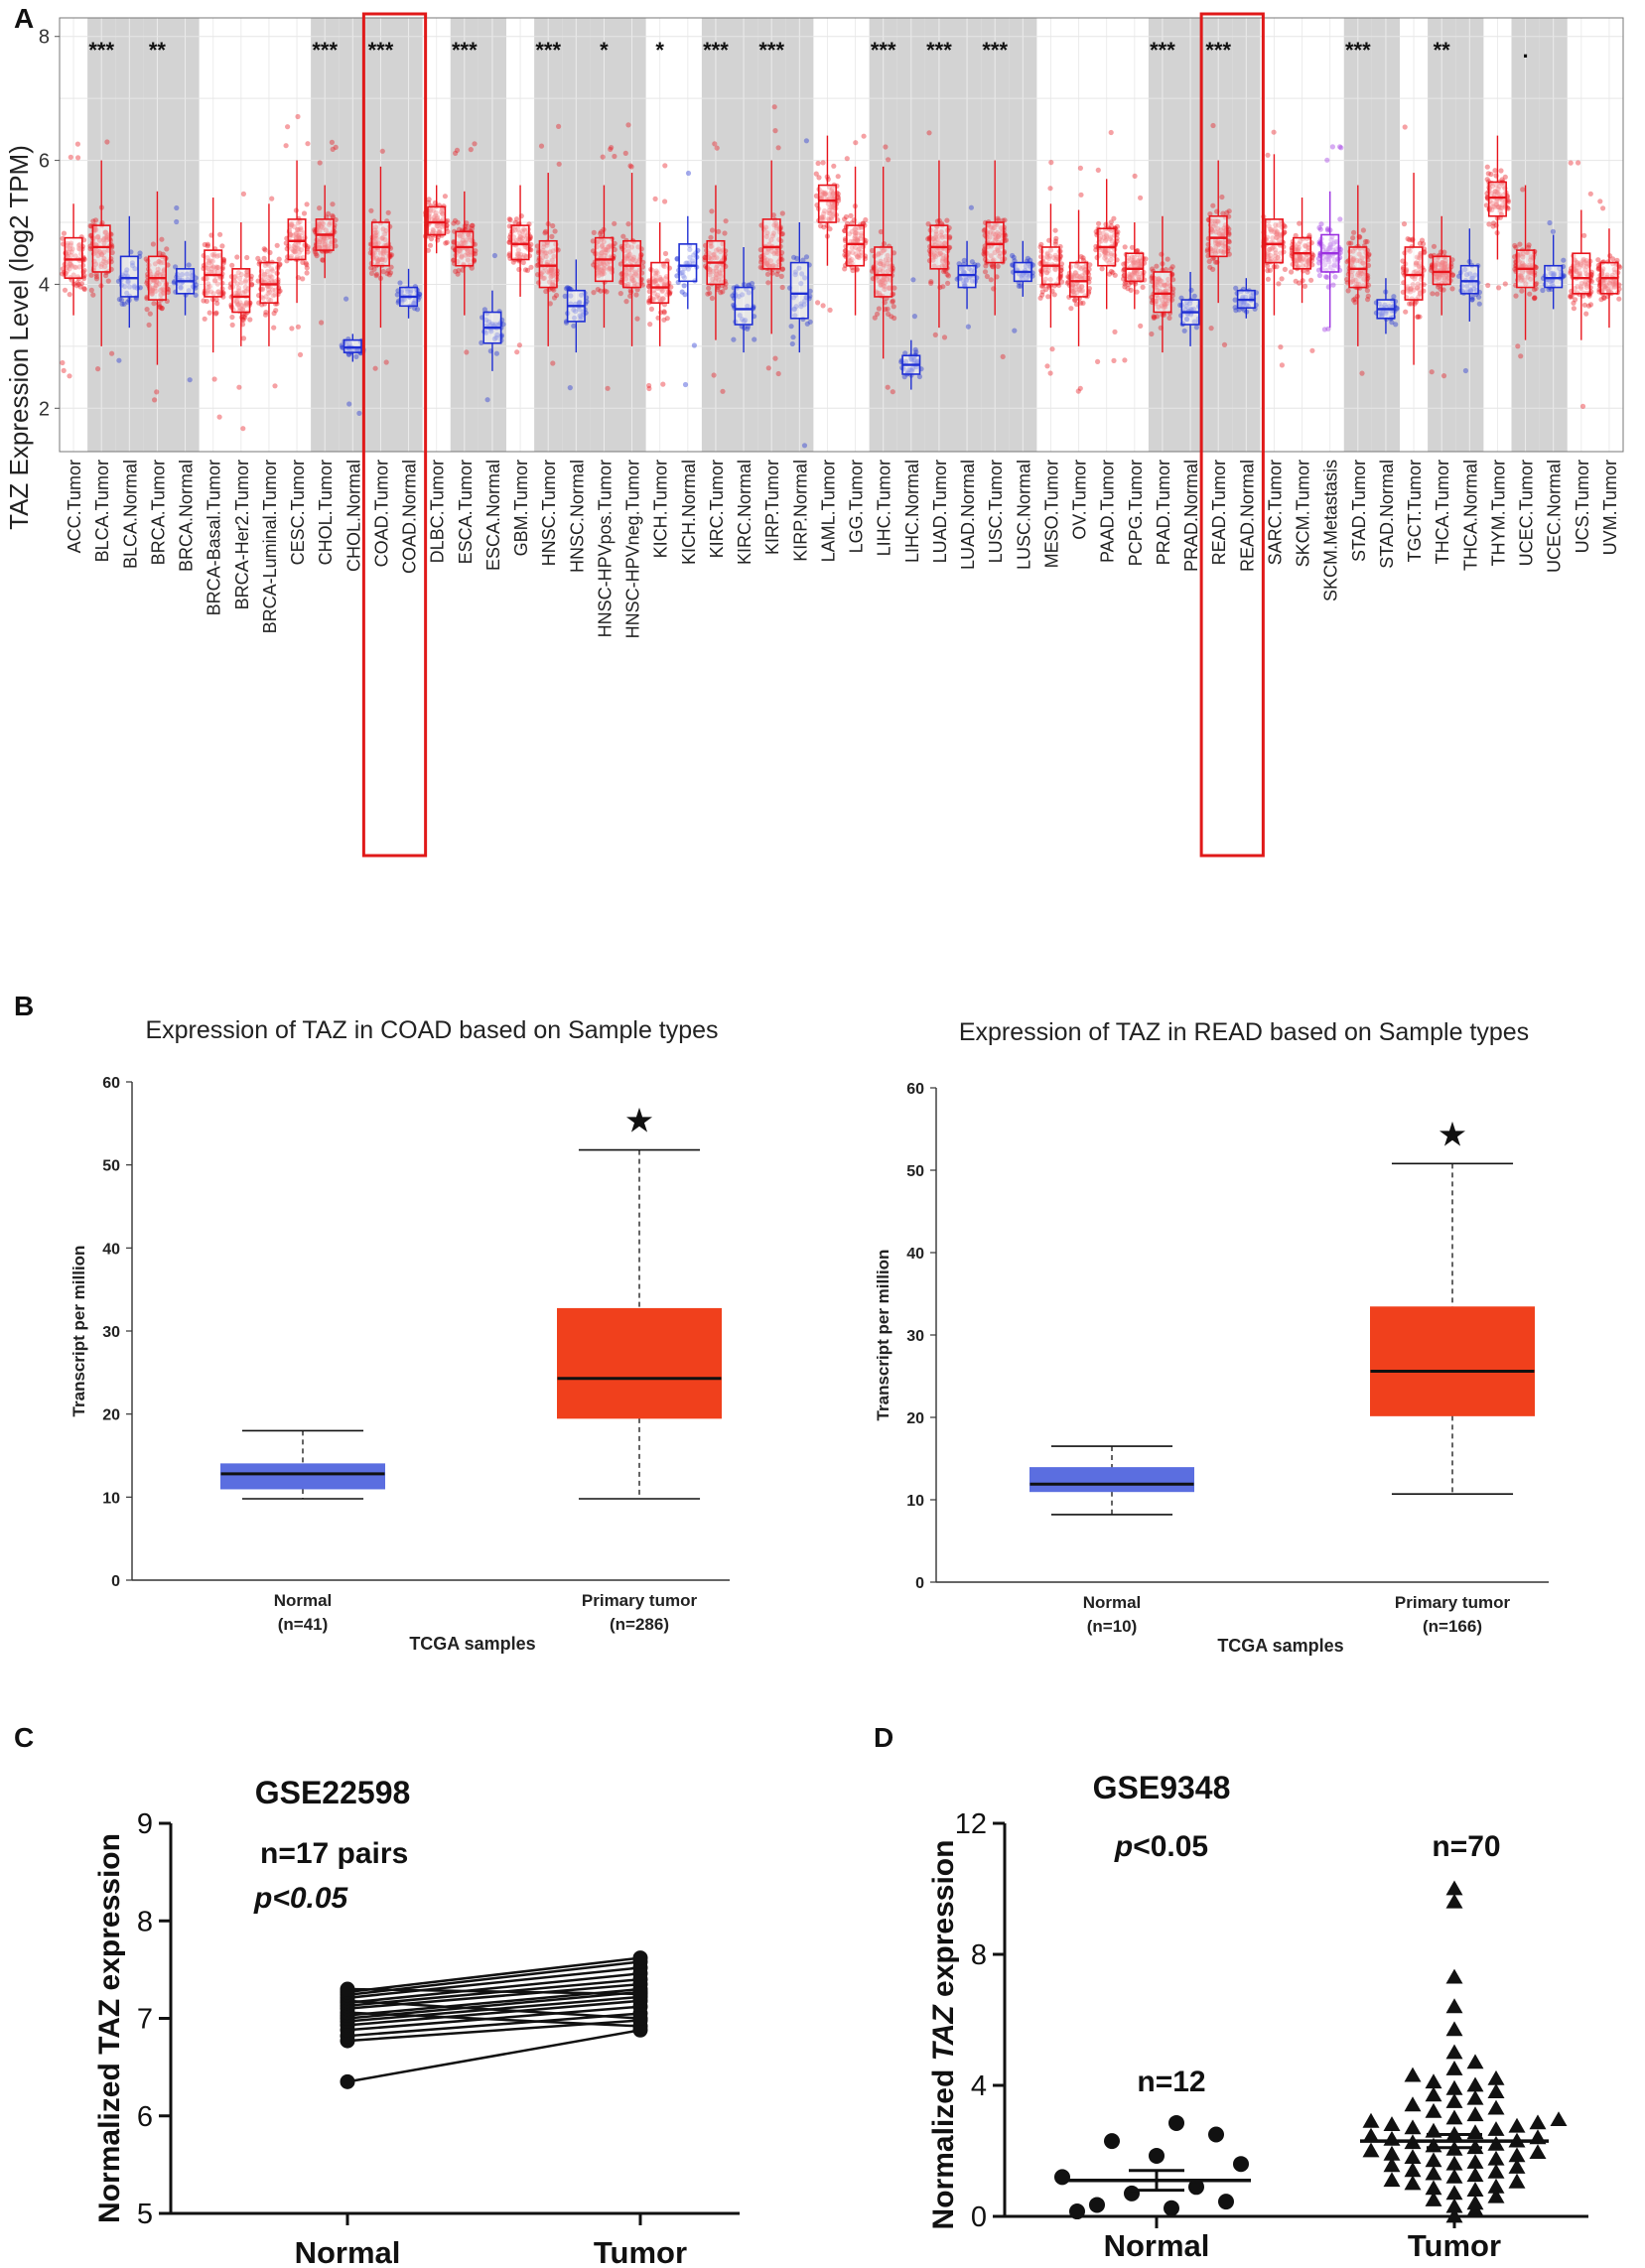 The image size is (1645, 2268). I want to click on panel-a-significance: *, so click(604, 51).